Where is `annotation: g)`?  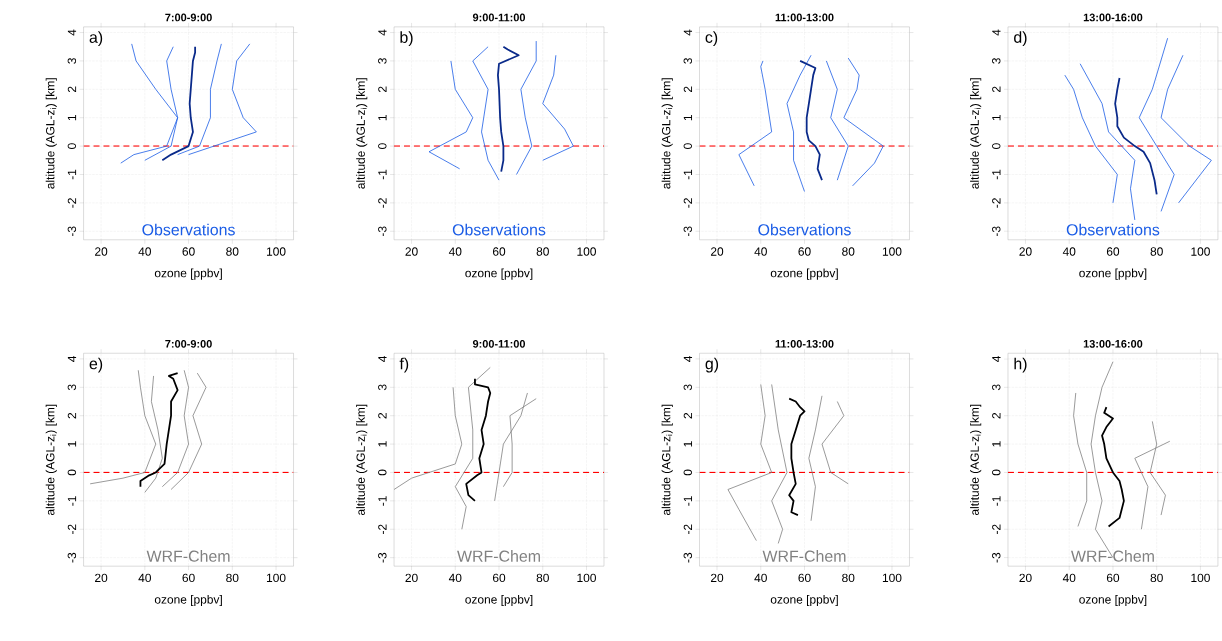
annotation: g) is located at coordinates (712, 365).